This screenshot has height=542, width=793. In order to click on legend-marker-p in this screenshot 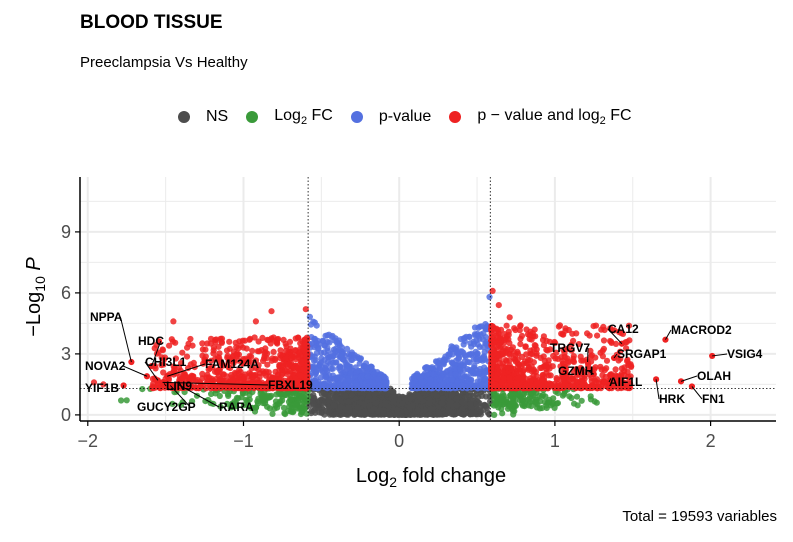, I will do `click(356, 117)`.